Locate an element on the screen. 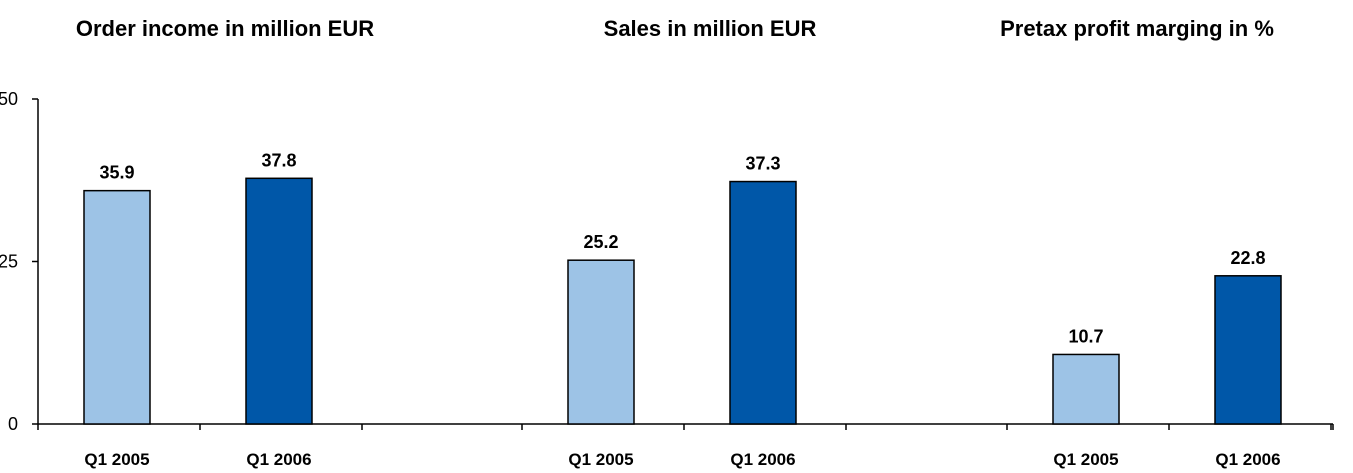  data-label-2-q1-2006: 37.3 is located at coordinates (762, 164).